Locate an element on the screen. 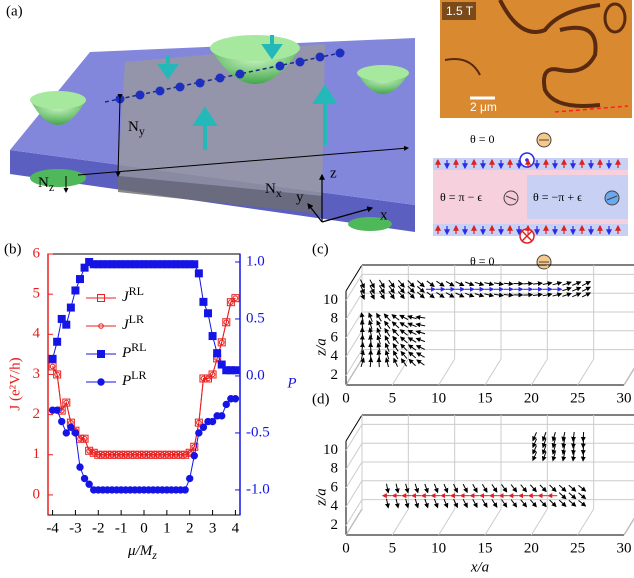 This screenshot has height=578, width=634. z-axis-label: z/a is located at coordinates (321, 347).